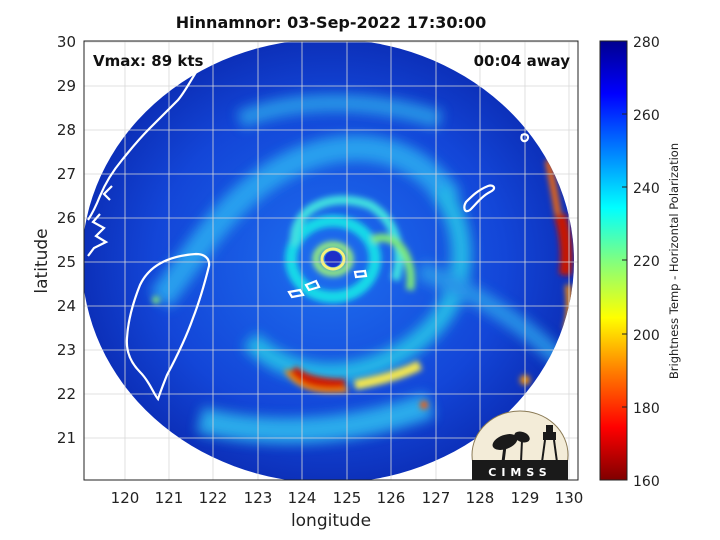 This screenshot has height=540, width=720. Describe the element at coordinates (327, 284) in the screenshot. I see `ryukyu-islands-south` at that location.